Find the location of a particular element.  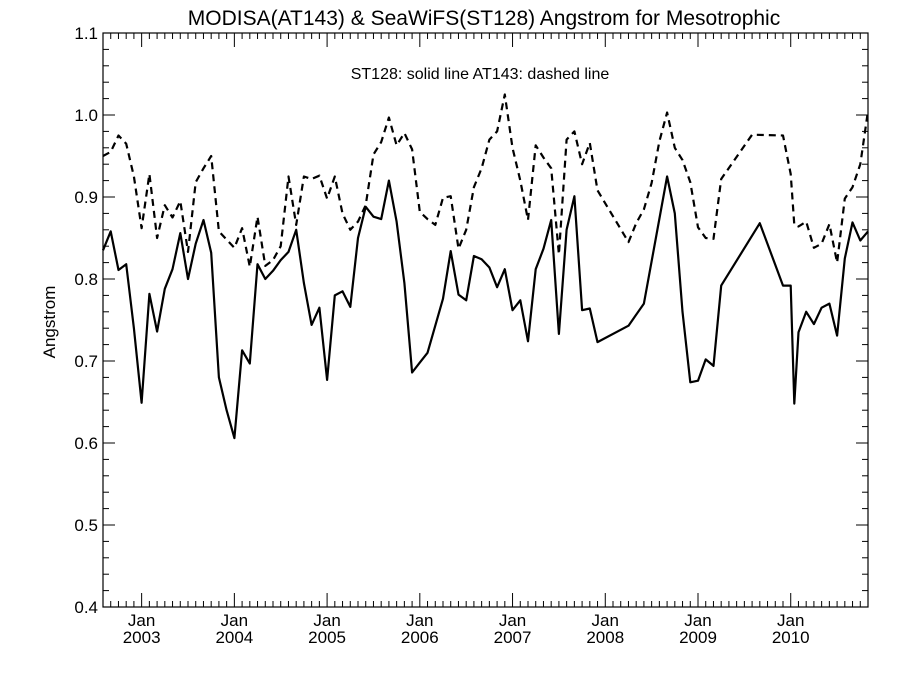

y-tick-label: 0.9 is located at coordinates (86, 197).